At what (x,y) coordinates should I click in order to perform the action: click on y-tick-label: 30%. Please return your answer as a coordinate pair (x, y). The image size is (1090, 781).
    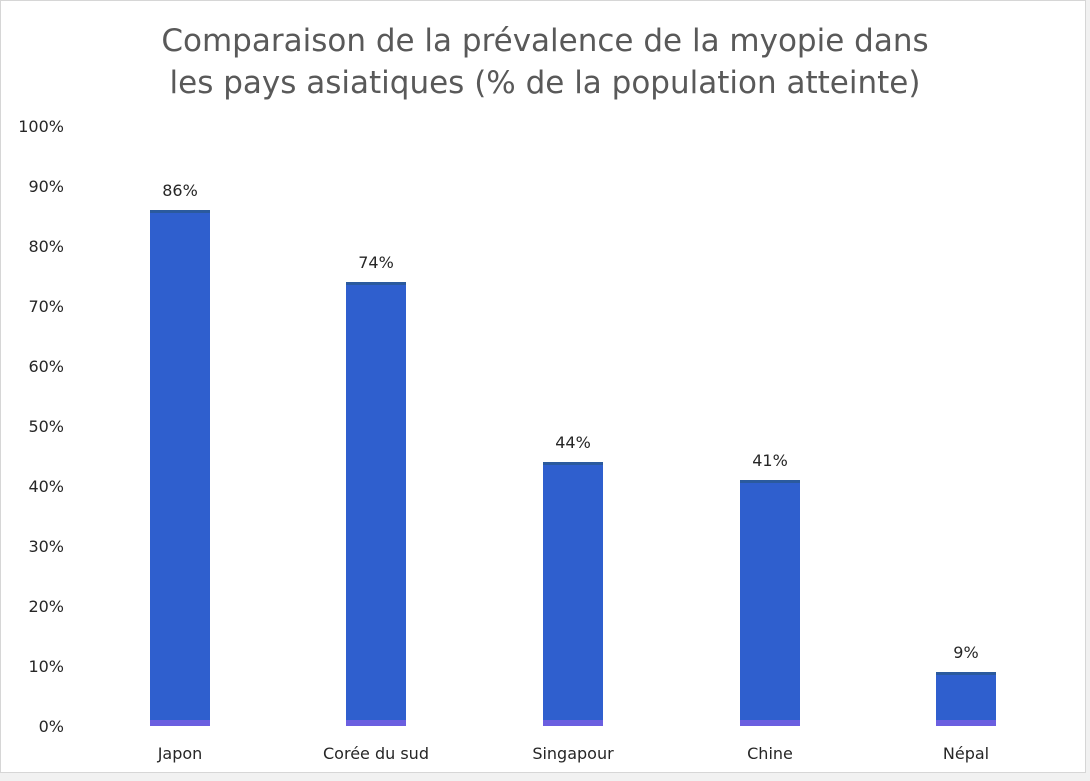
    Looking at the image, I should click on (46, 546).